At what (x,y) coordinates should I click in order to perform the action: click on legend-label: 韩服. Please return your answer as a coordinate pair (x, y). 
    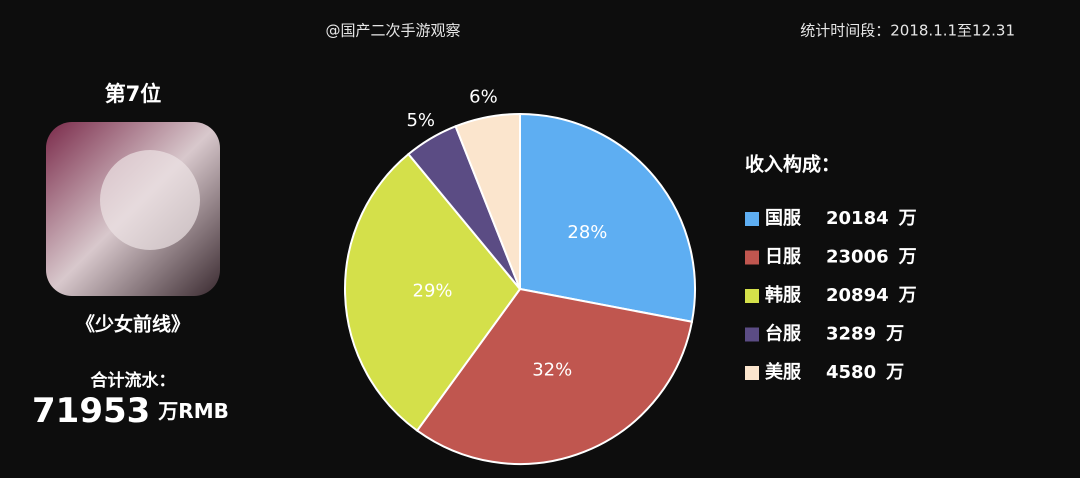
    Looking at the image, I should click on (783, 295).